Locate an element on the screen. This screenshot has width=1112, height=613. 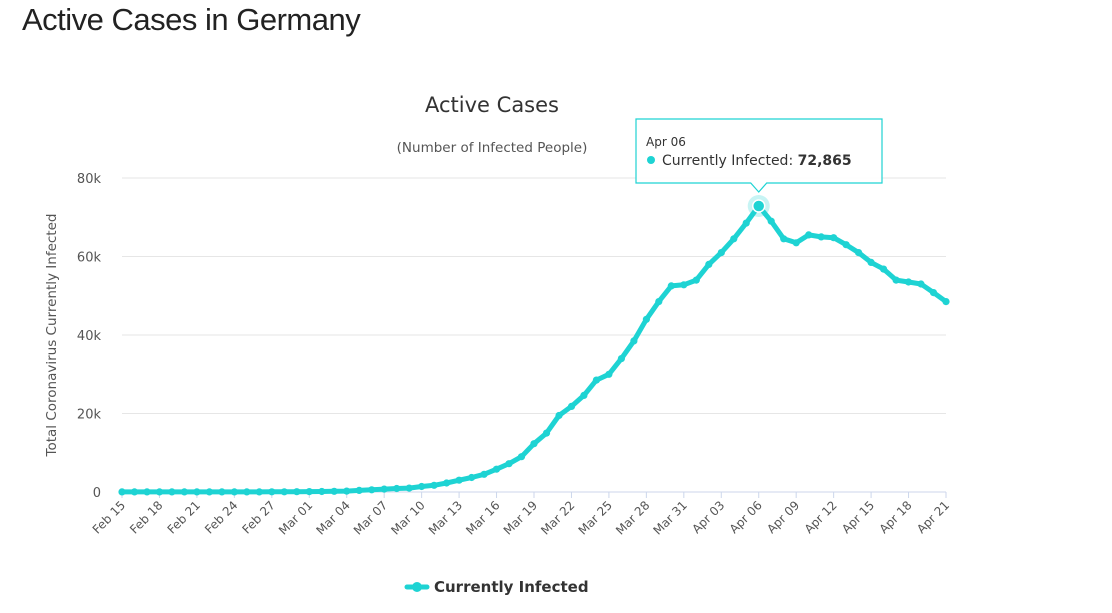
x-tick-label: Feb 27 is located at coordinates (259, 517).